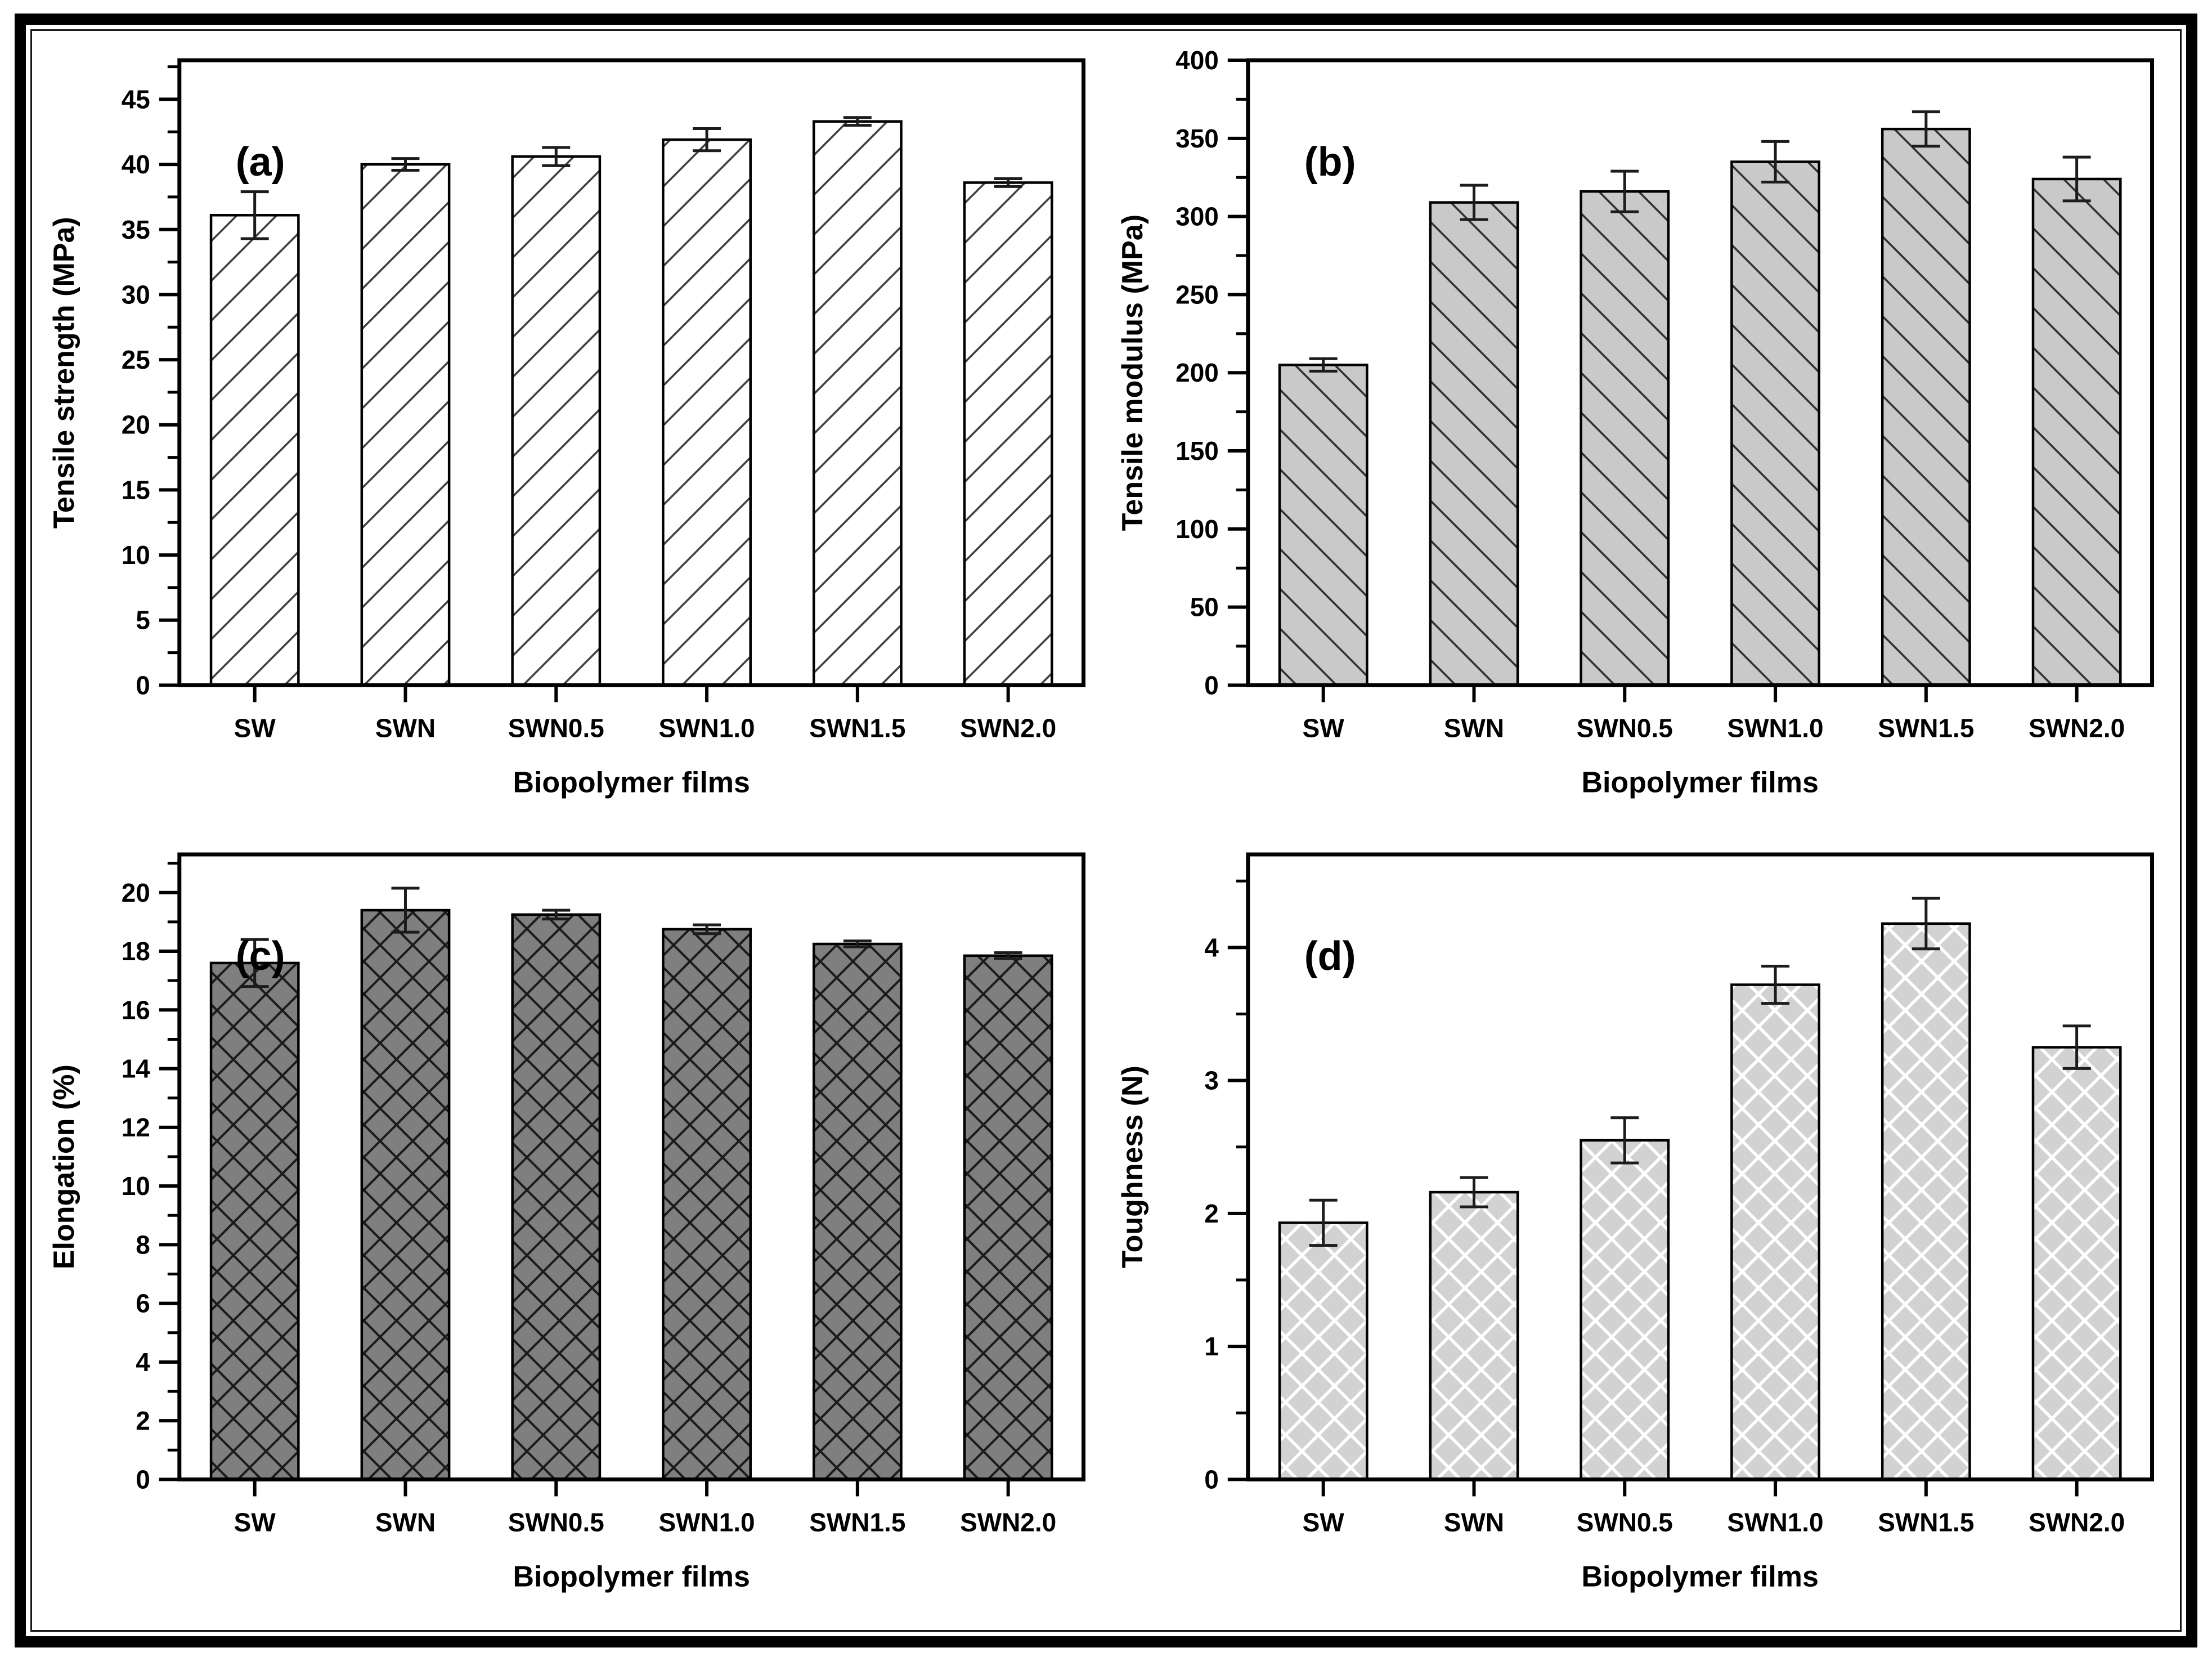 This screenshot has height=1661, width=2212. Describe the element at coordinates (1211, 1080) in the screenshot. I see `y-tick-label: 3` at that location.